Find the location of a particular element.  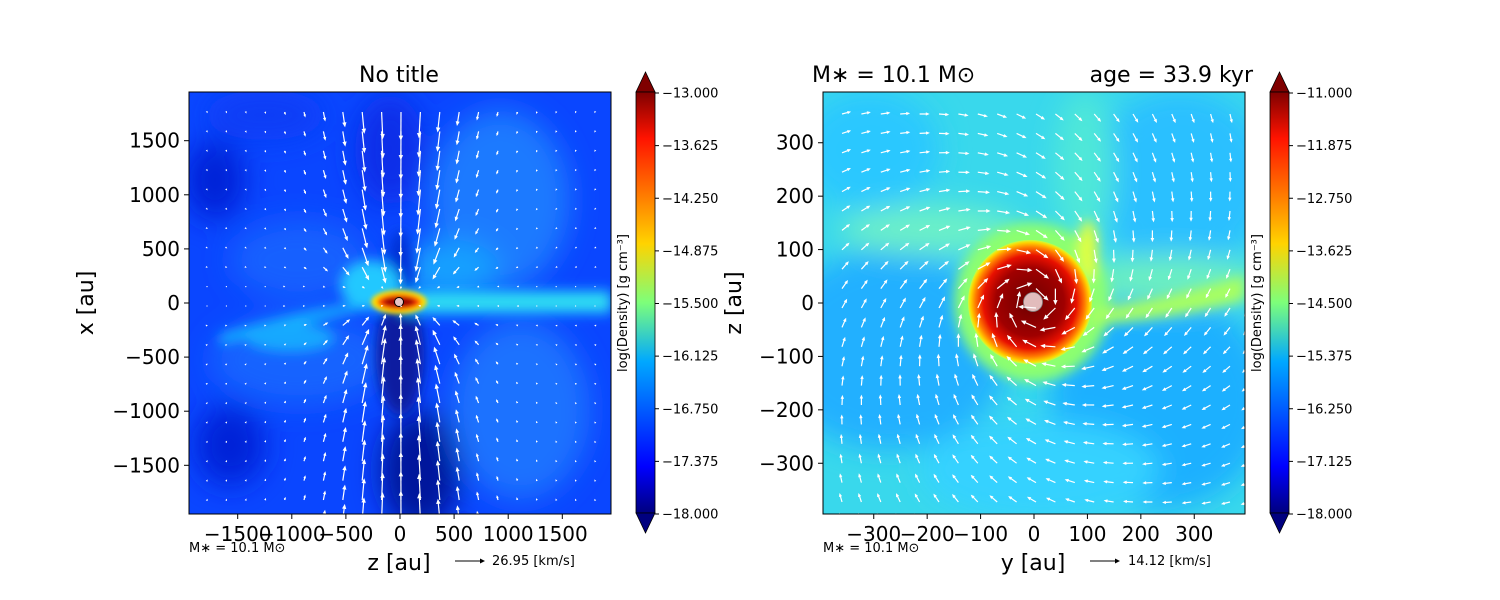

colorbar-tick-label: −16.750 is located at coordinates (690, 409).